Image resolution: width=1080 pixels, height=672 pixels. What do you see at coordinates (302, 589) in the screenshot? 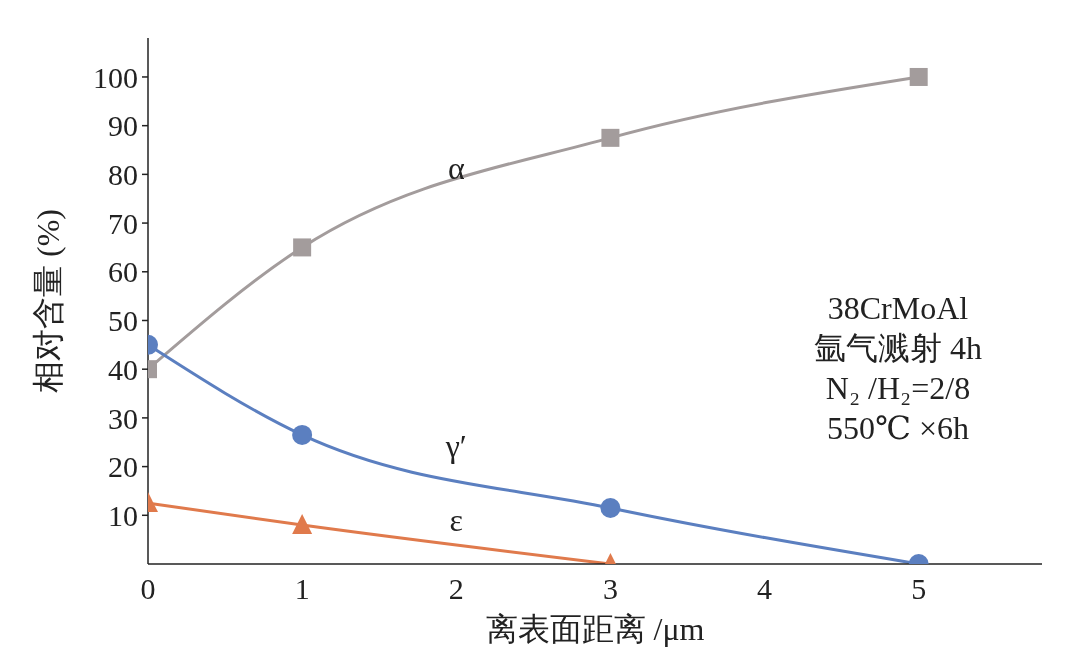
I see `x-tick-label: 1` at bounding box center [302, 589].